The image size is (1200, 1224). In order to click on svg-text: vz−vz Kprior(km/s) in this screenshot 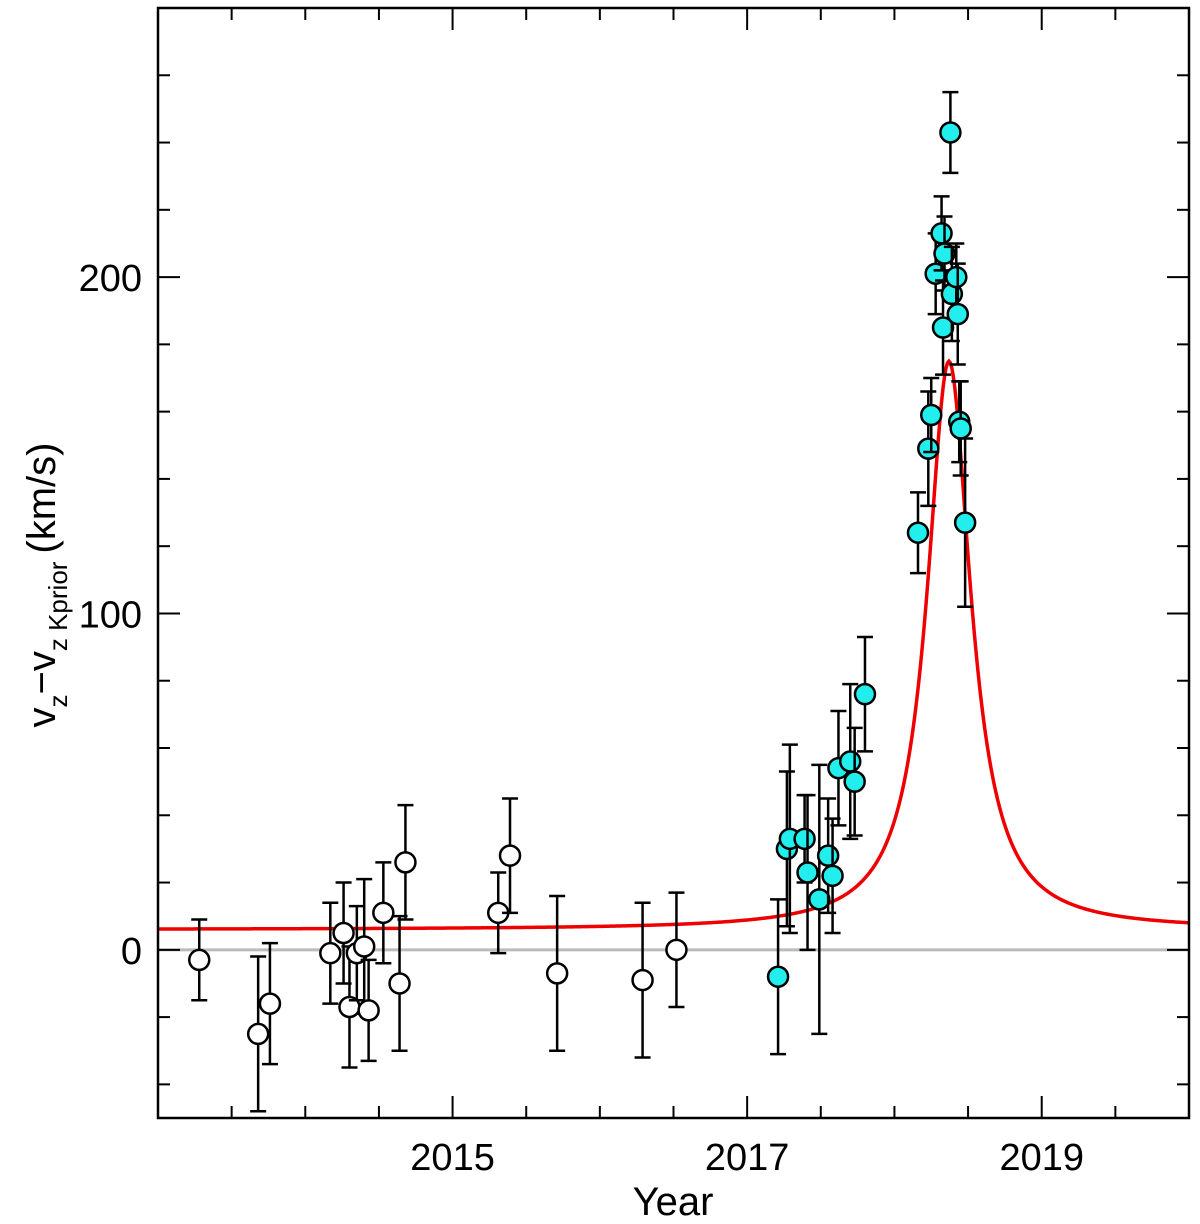, I will do `click(46, 584)`.